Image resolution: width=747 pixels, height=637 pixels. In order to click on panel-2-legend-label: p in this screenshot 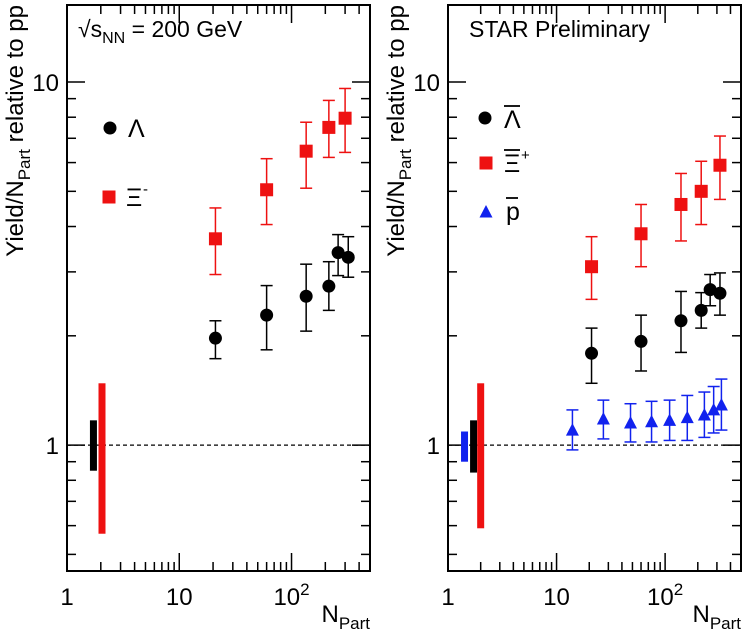, I will do `click(513, 212)`.